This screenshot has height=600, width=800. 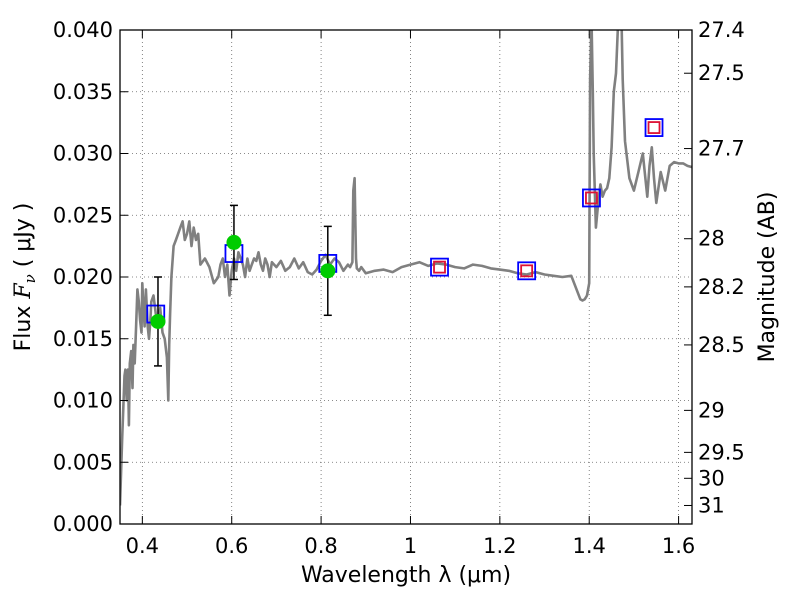 What do you see at coordinates (231, 546) in the screenshot?
I see `x-tick-label: 0.6` at bounding box center [231, 546].